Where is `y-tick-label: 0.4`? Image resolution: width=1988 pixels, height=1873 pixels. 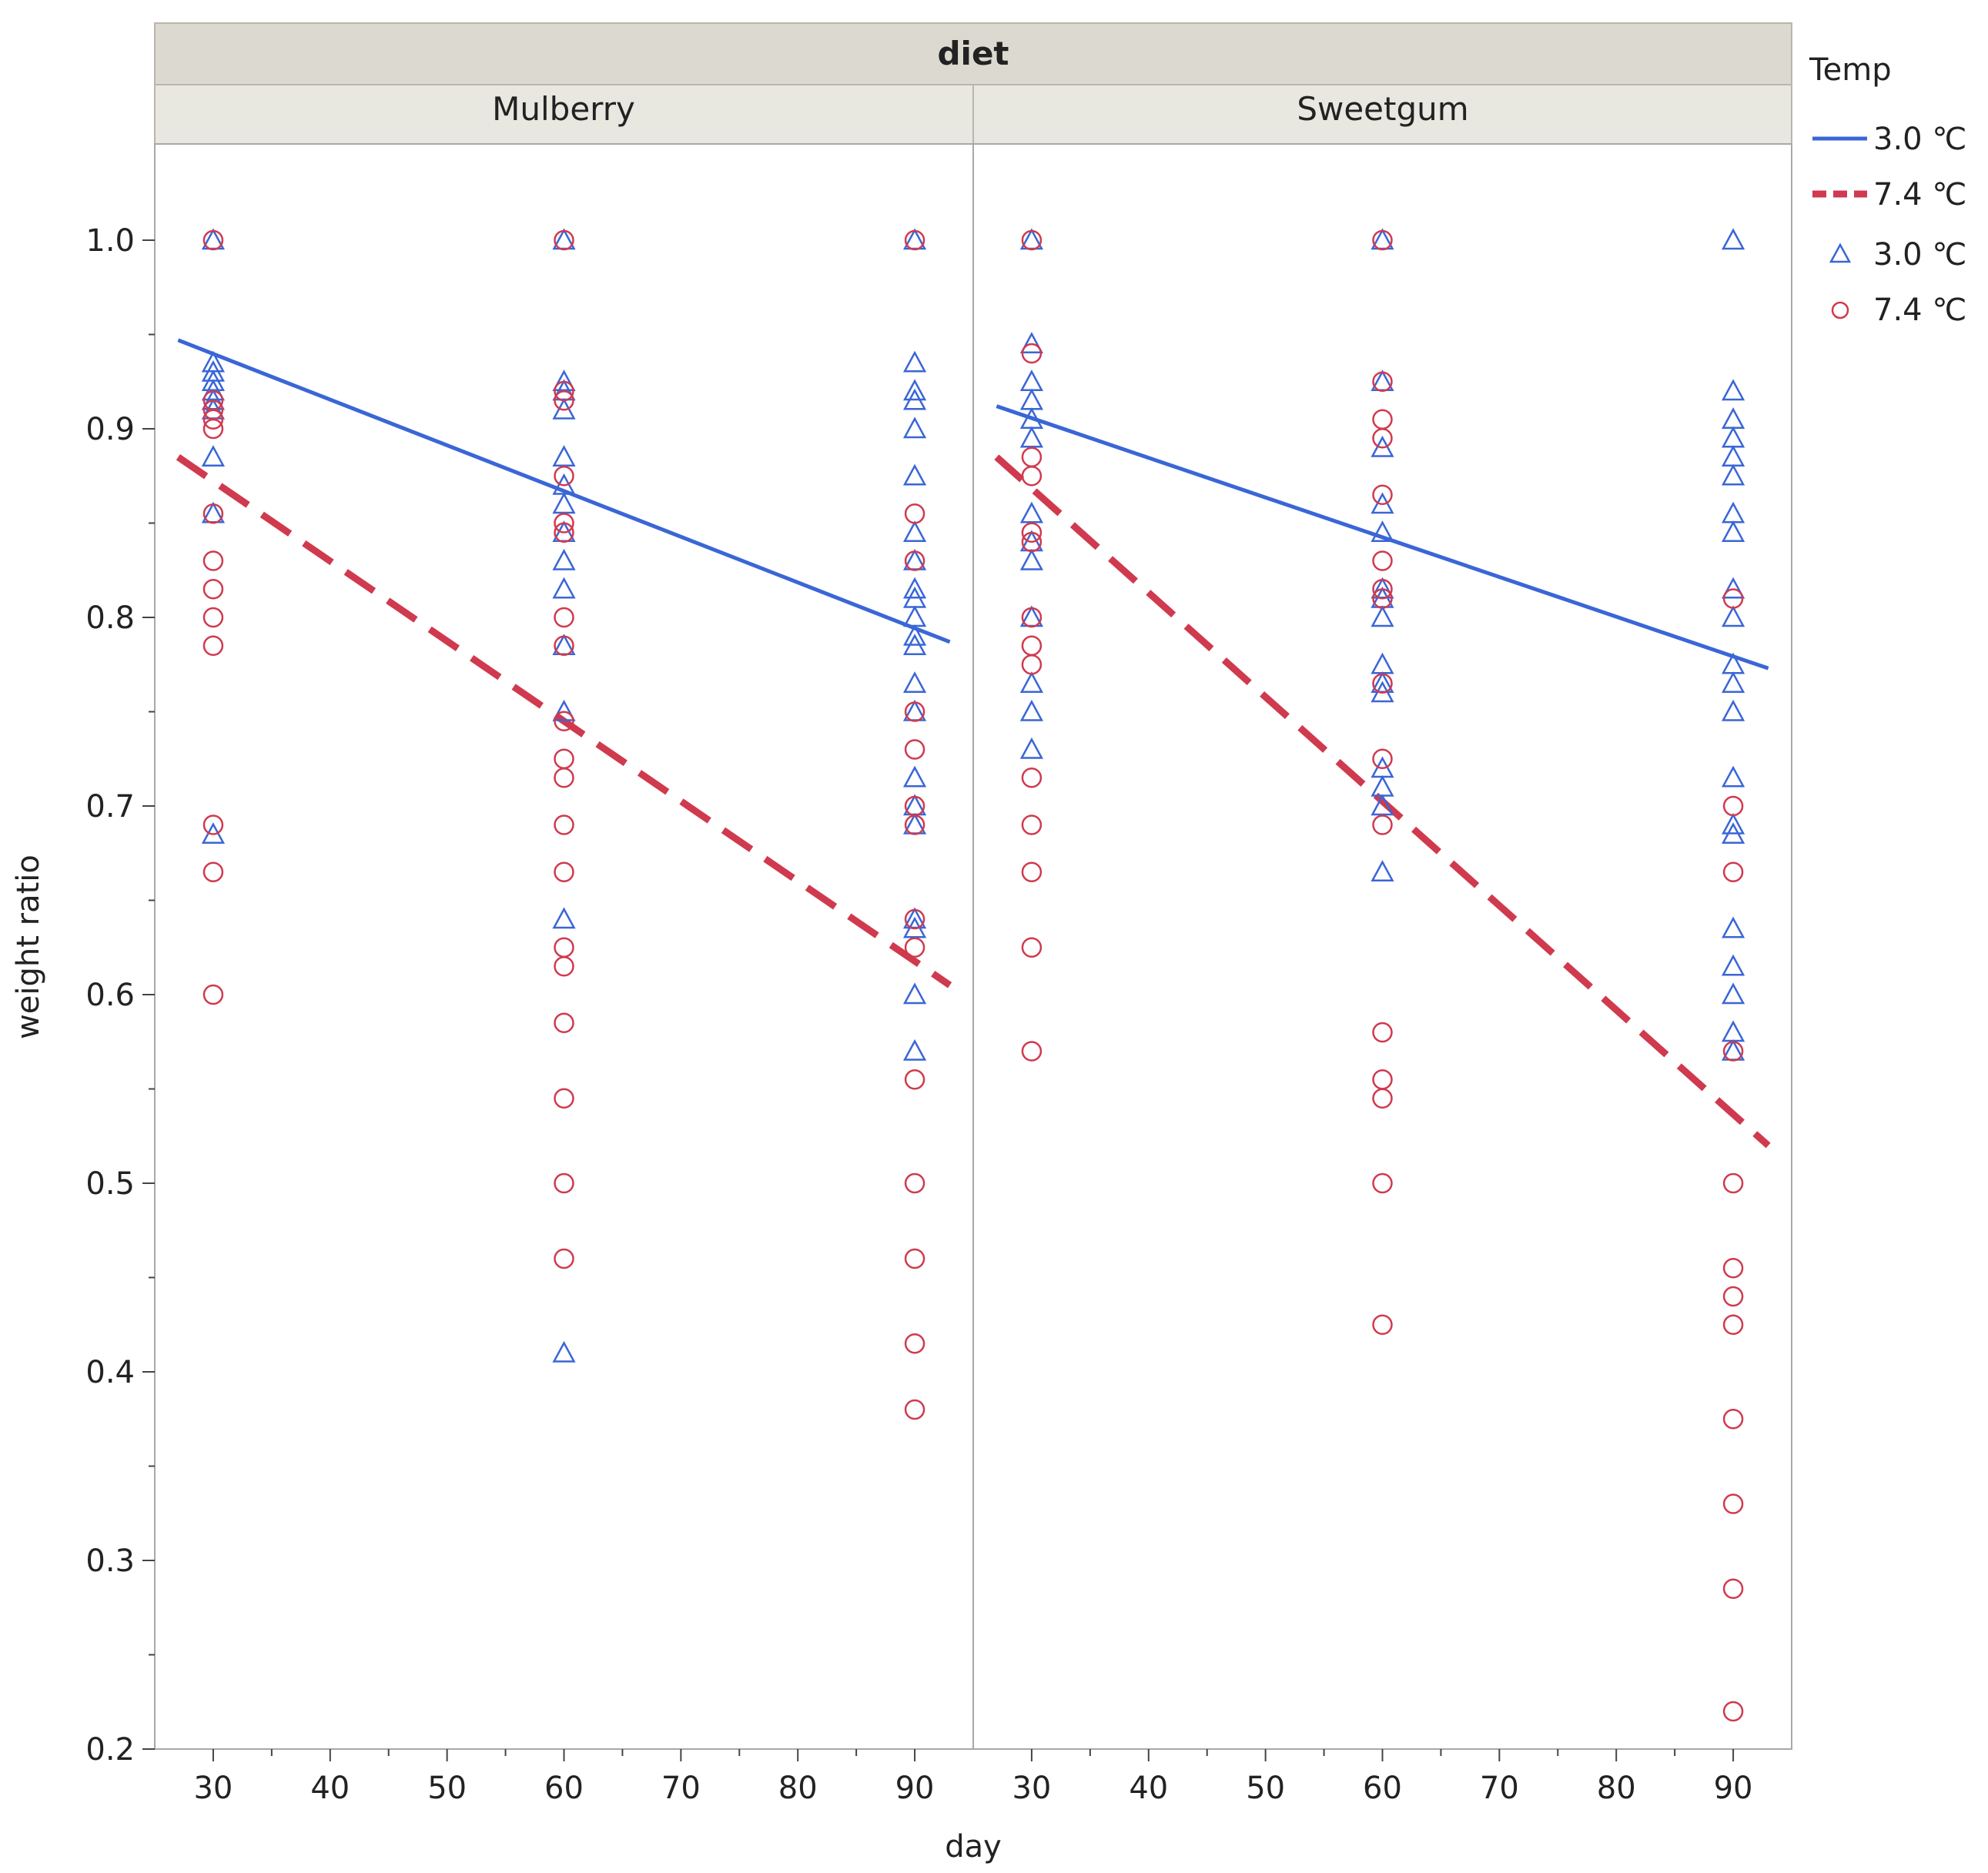 y-tick-label: 0.4 is located at coordinates (110, 1372).